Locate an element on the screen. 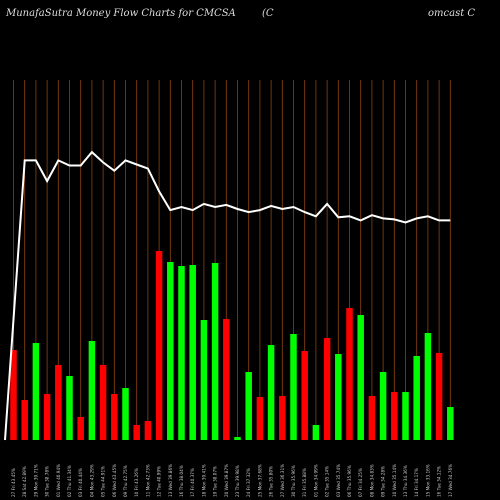 The width and height of the screenshot is (500, 500). x-tick-label: 17 Wed 34.76% is located at coordinates (450, 480).